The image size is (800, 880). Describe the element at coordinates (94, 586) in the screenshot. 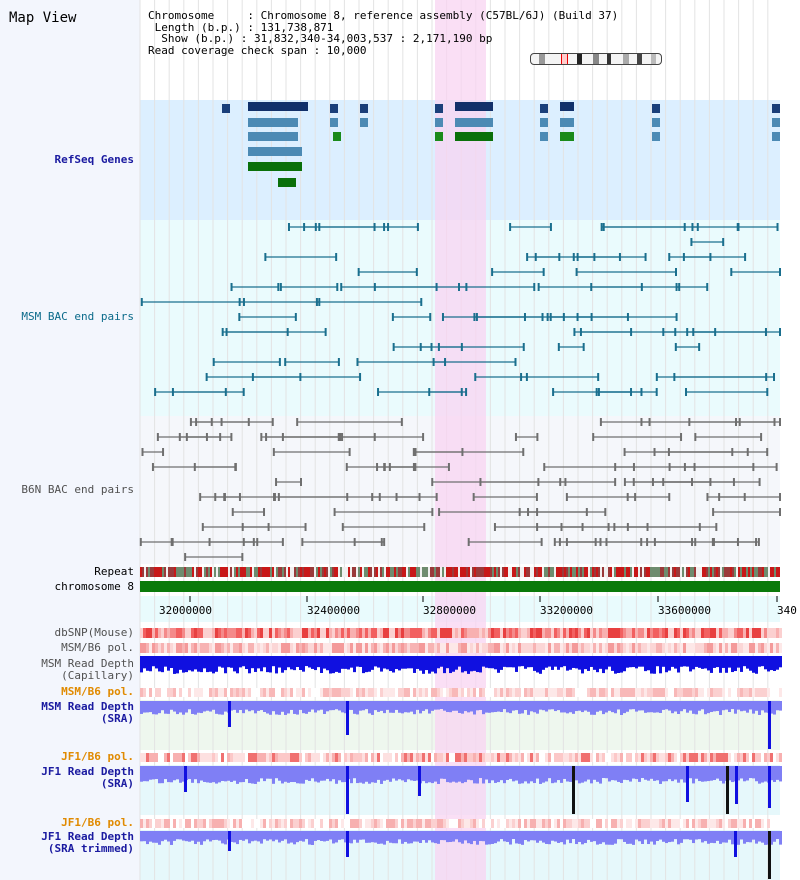

I see `track-label-chromosome: chromosome 8` at that location.